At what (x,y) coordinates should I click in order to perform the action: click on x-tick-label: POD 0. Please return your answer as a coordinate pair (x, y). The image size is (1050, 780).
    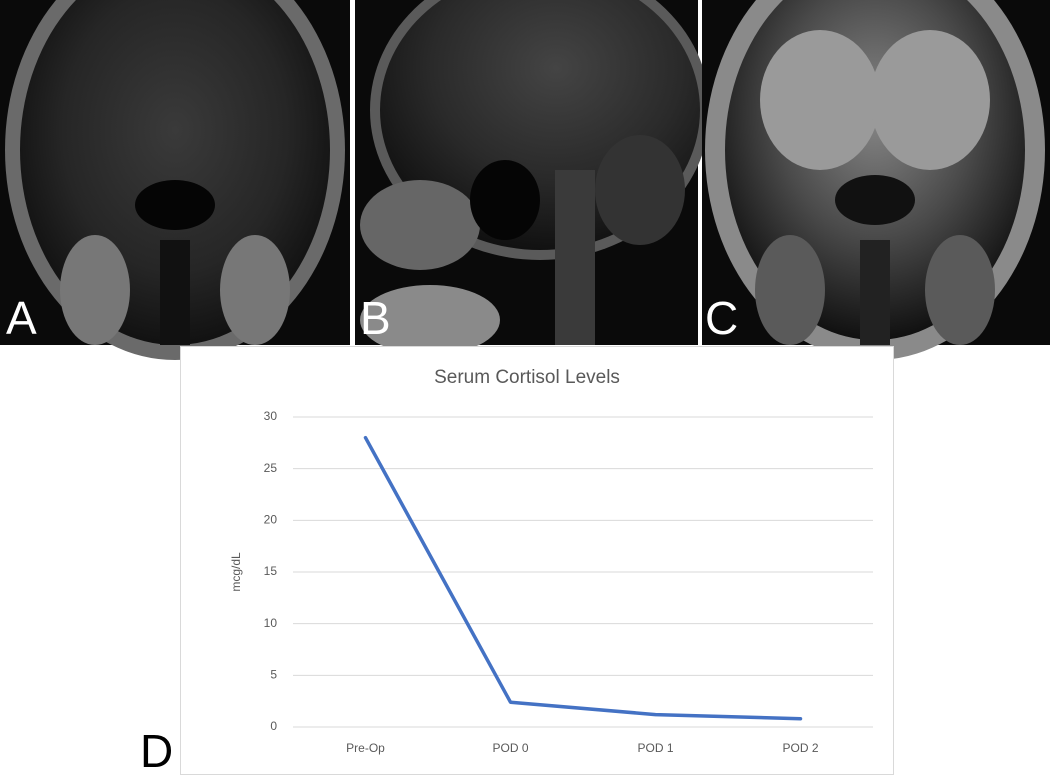
    Looking at the image, I should click on (510, 748).